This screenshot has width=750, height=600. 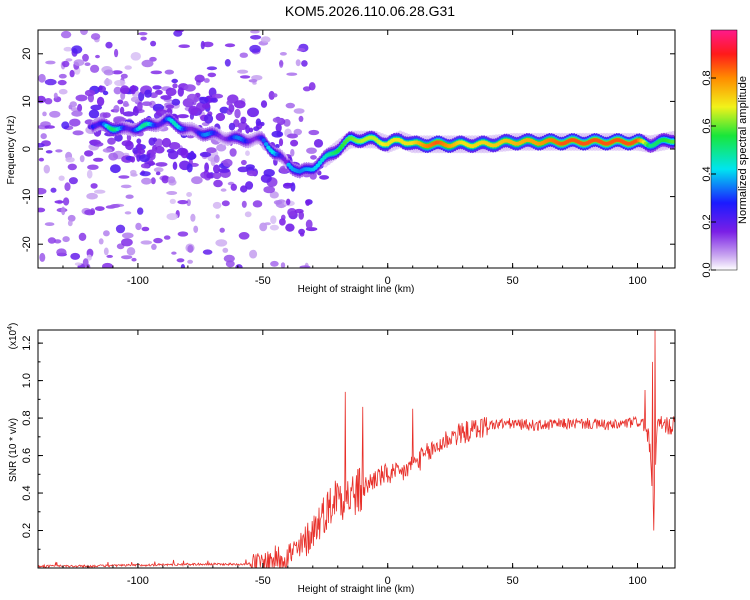 I want to click on y-tick-label: 1.0, so click(x=27, y=380).